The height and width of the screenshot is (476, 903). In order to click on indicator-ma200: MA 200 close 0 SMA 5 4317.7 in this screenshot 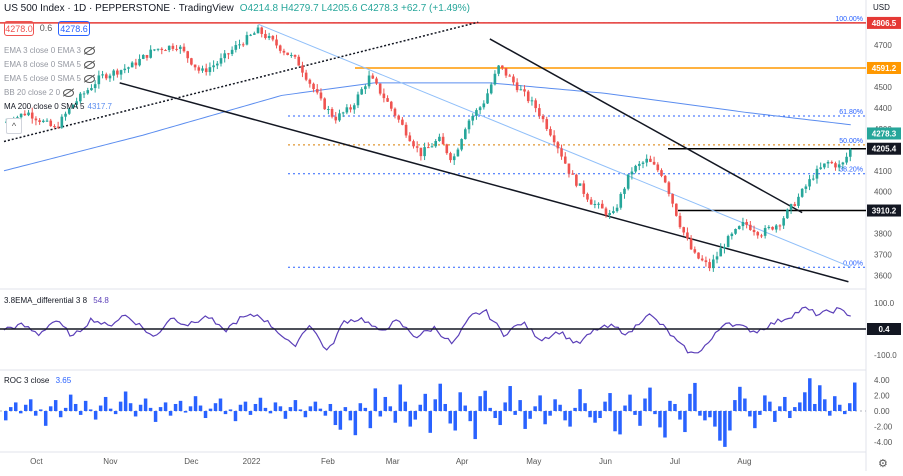, I will do `click(58, 106)`.